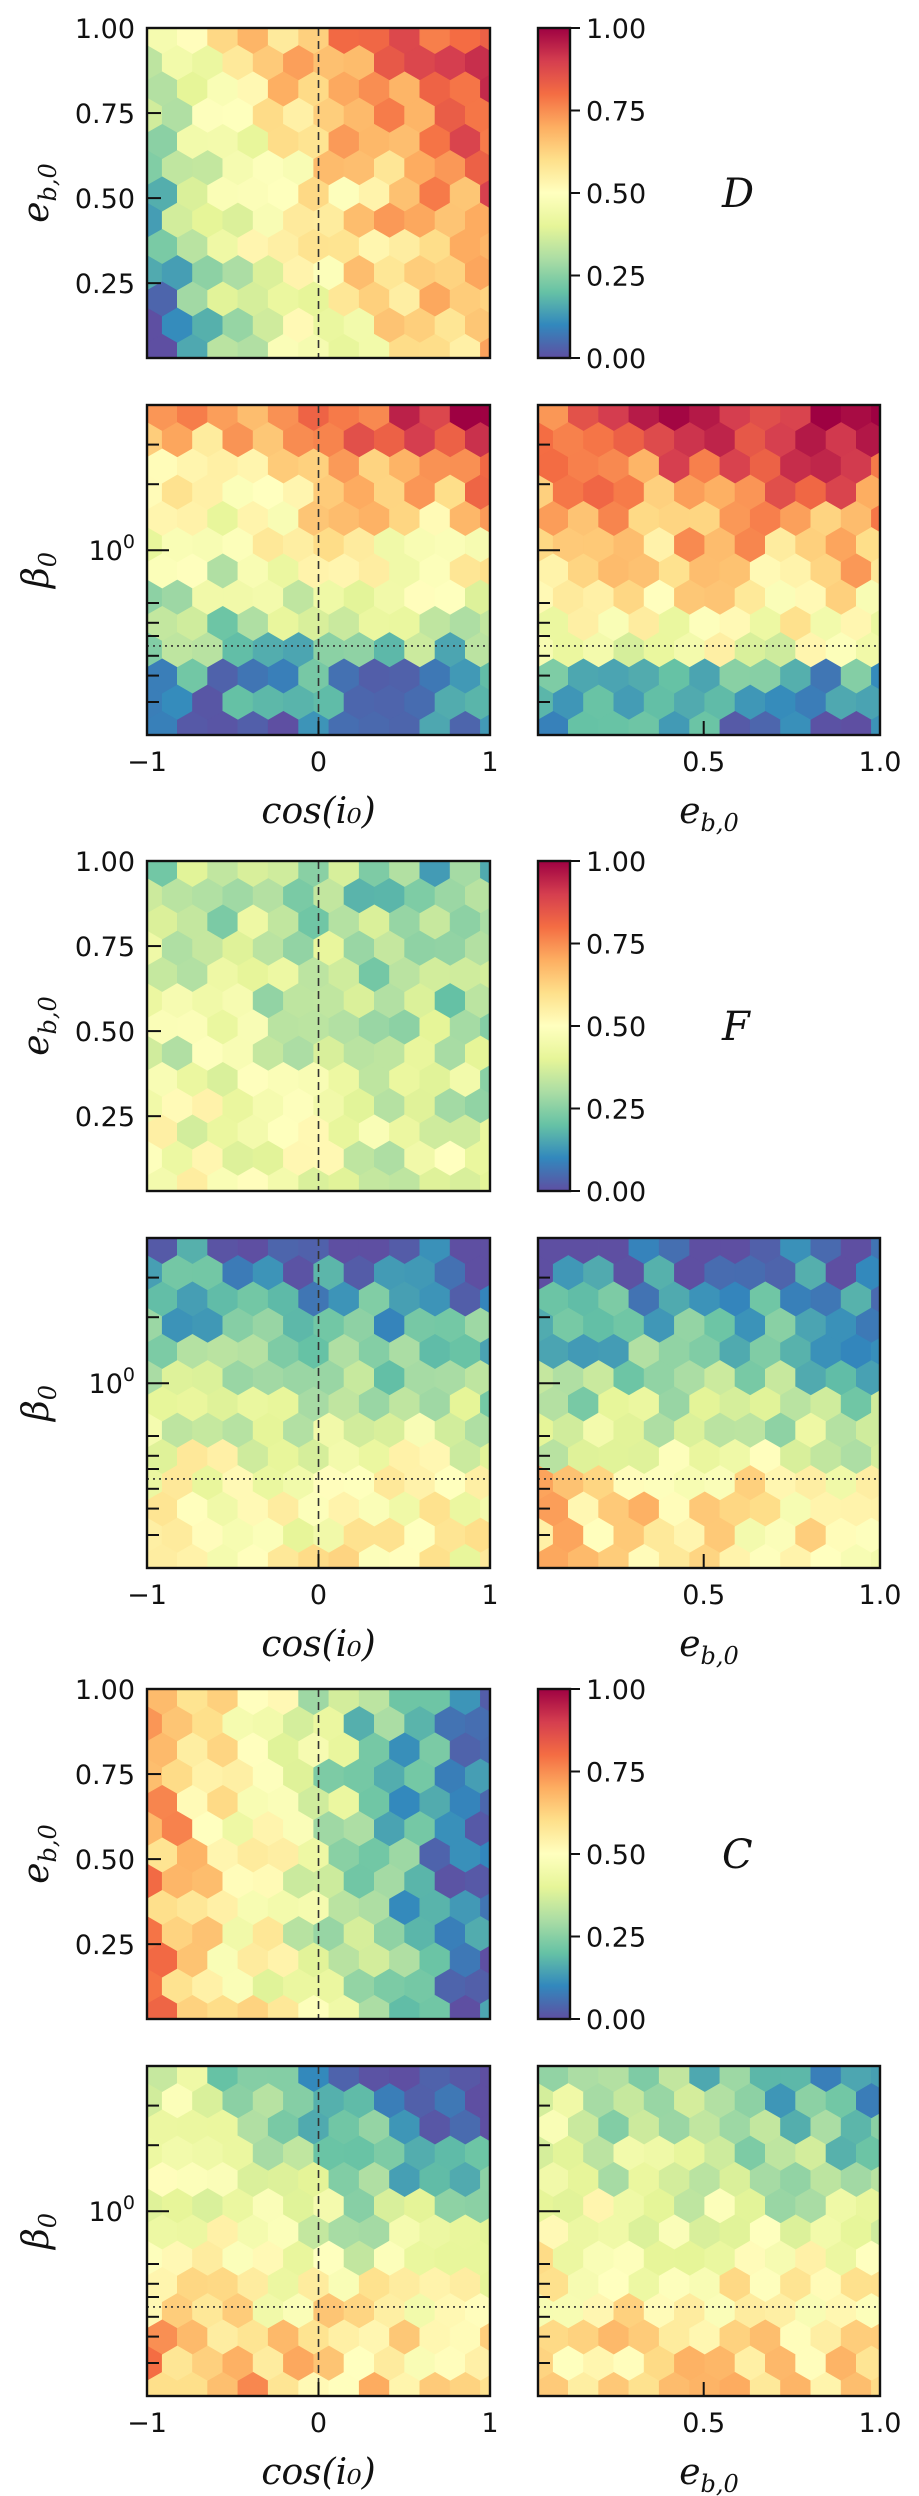 Image resolution: width=919 pixels, height=2496 pixels. What do you see at coordinates (736, 1027) in the screenshot?
I see `panel-letter-F: F` at bounding box center [736, 1027].